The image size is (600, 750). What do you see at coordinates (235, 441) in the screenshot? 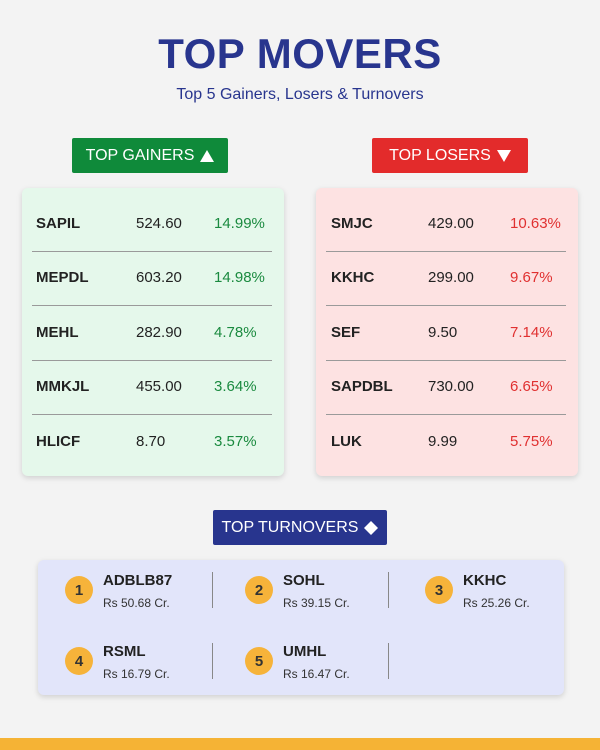
I see `change: 3.57%` at bounding box center [235, 441].